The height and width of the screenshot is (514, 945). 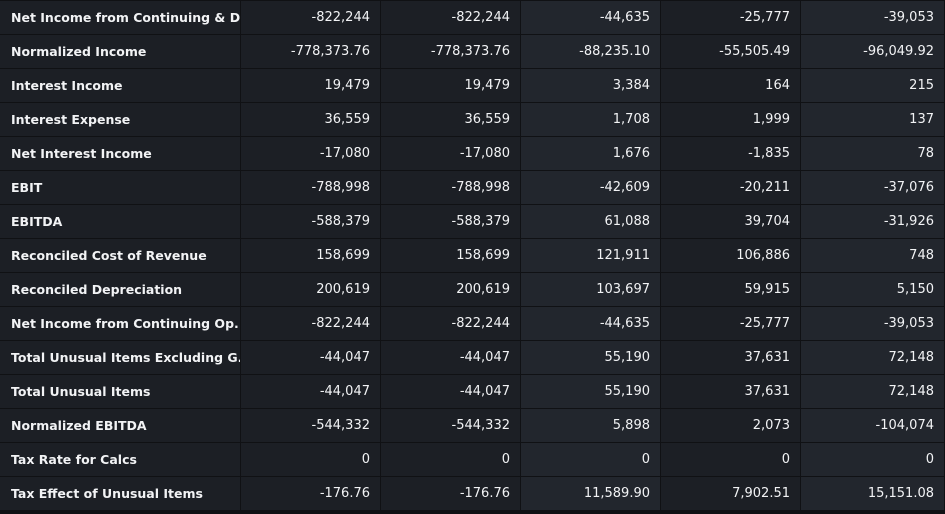 What do you see at coordinates (730, 51) in the screenshot?
I see `value-cell: -55,505.49` at bounding box center [730, 51].